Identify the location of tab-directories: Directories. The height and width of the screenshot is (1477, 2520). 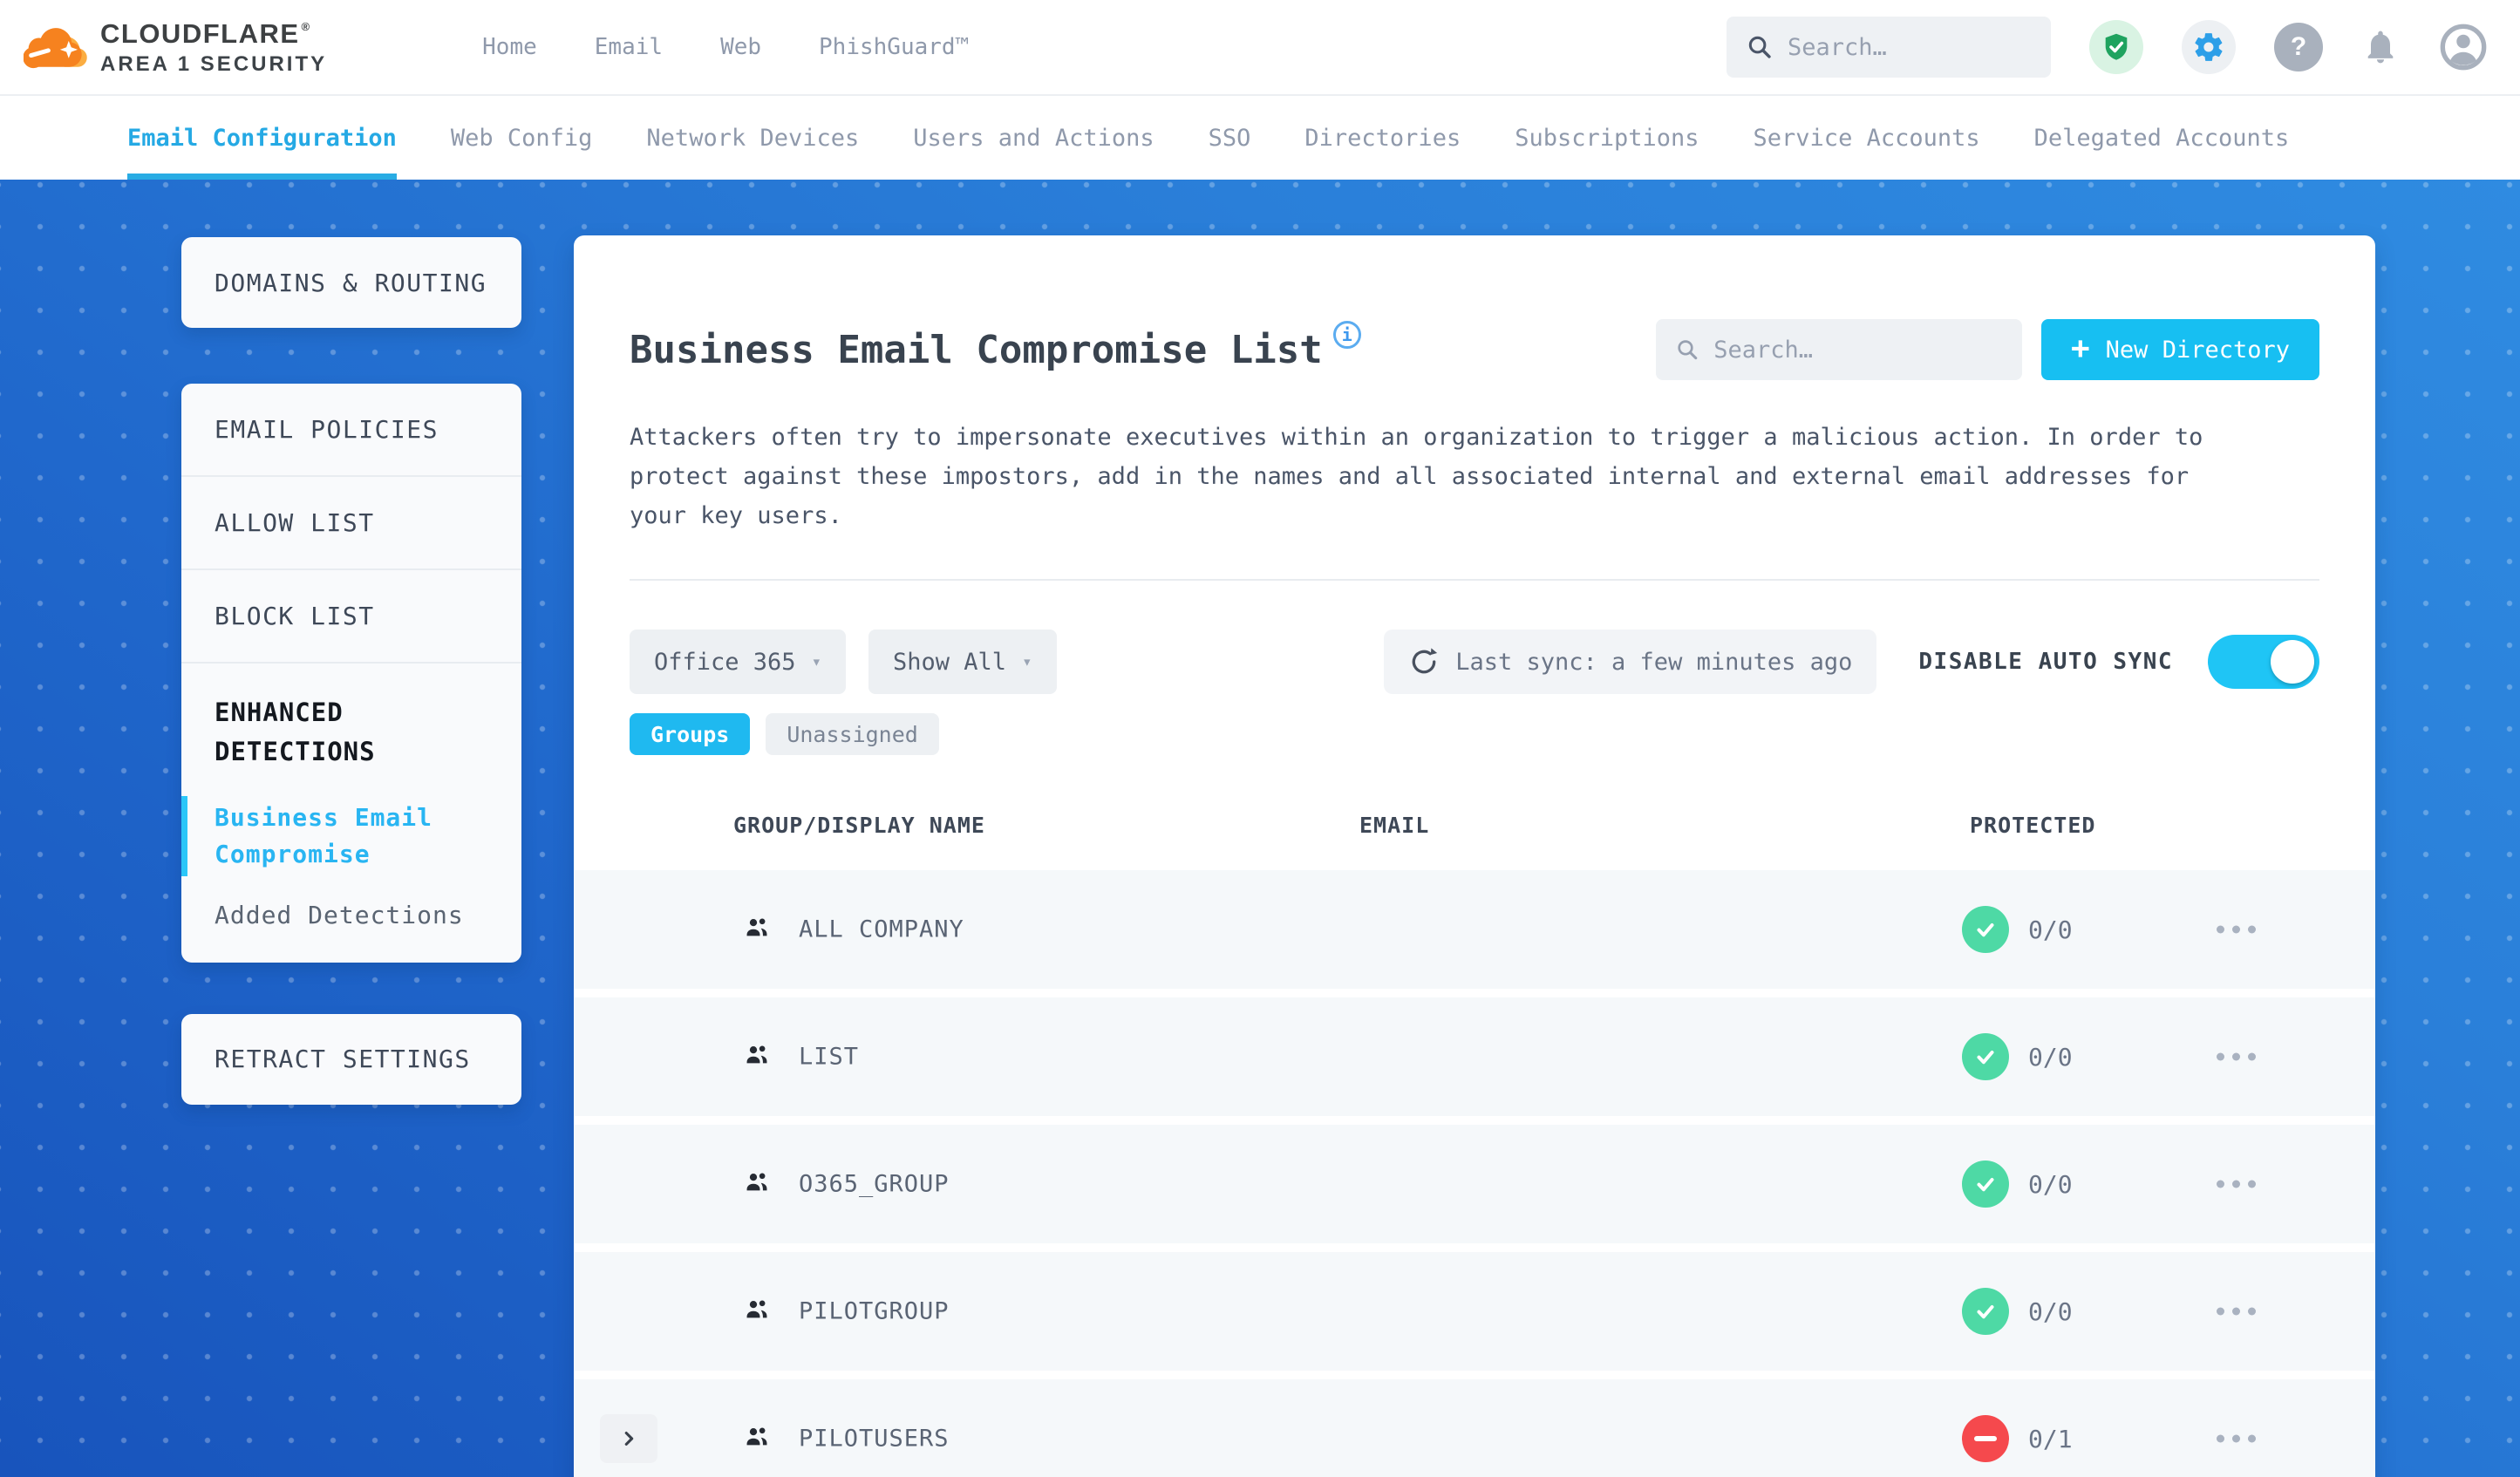
(1382, 138).